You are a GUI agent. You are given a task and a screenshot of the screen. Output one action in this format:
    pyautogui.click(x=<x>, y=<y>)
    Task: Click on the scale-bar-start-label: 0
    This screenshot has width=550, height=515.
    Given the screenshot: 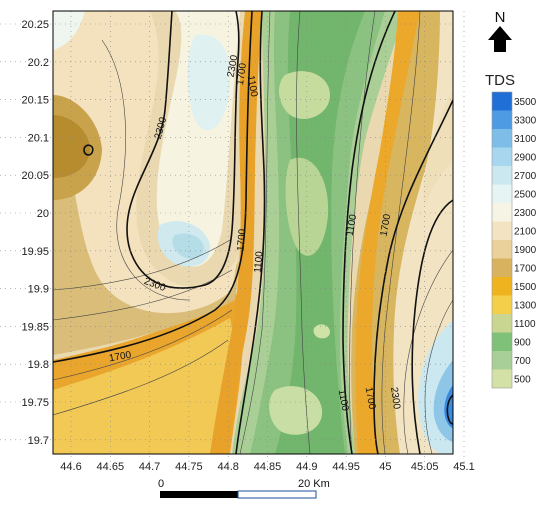 What is the action you would take?
    pyautogui.click(x=161, y=484)
    